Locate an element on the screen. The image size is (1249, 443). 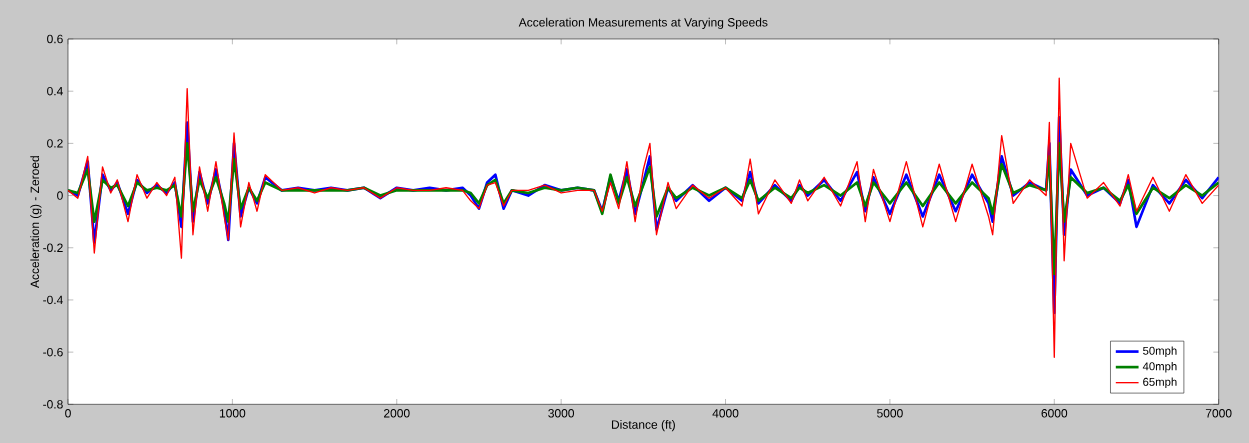
x-tick-label: 2000 is located at coordinates (397, 413).